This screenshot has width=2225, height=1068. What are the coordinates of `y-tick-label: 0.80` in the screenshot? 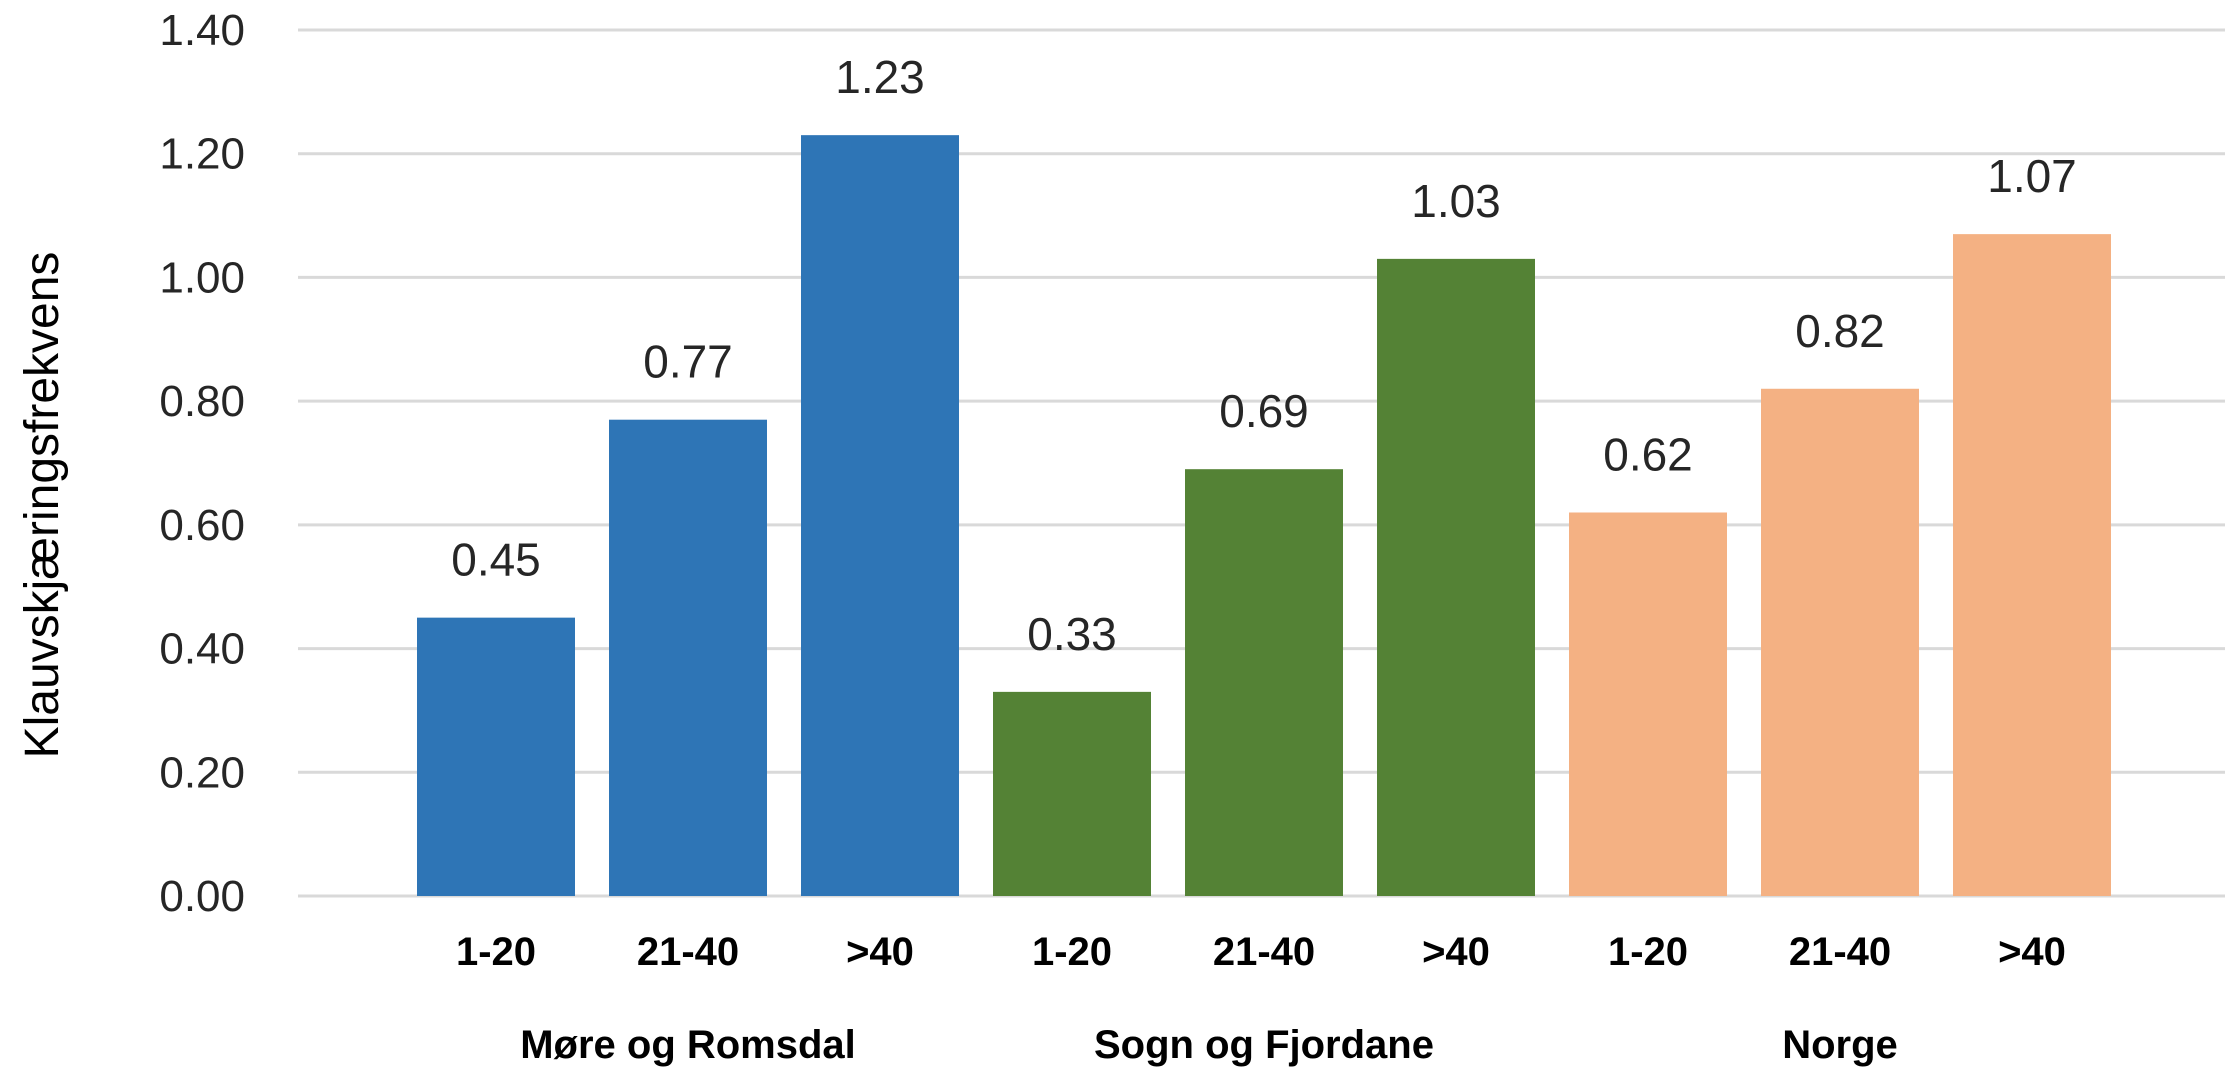 It's located at (202, 401).